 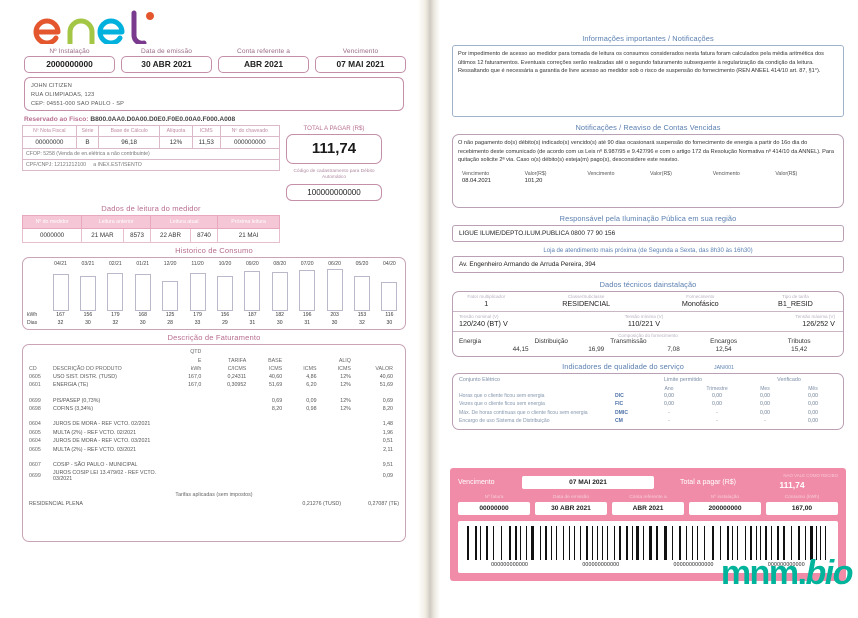 I want to click on quality-value-ano: 0,00, so click(x=669, y=404).